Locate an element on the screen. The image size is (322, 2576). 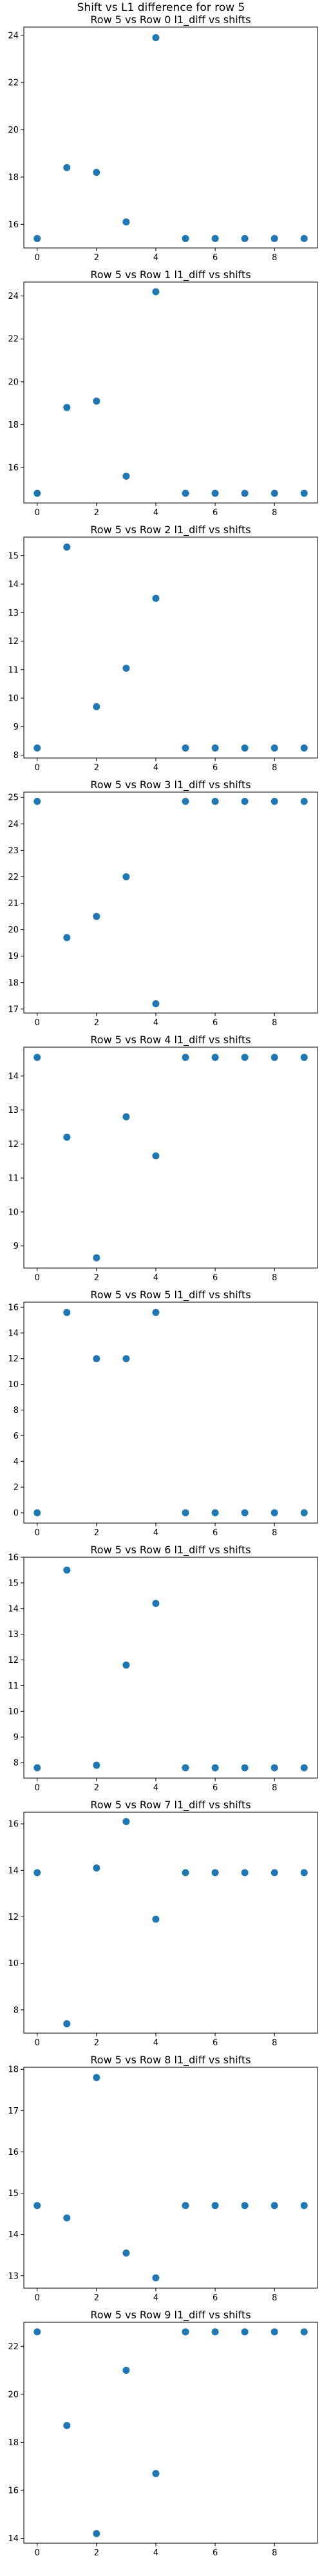
y-tick-label: 10 is located at coordinates (13, 1964).